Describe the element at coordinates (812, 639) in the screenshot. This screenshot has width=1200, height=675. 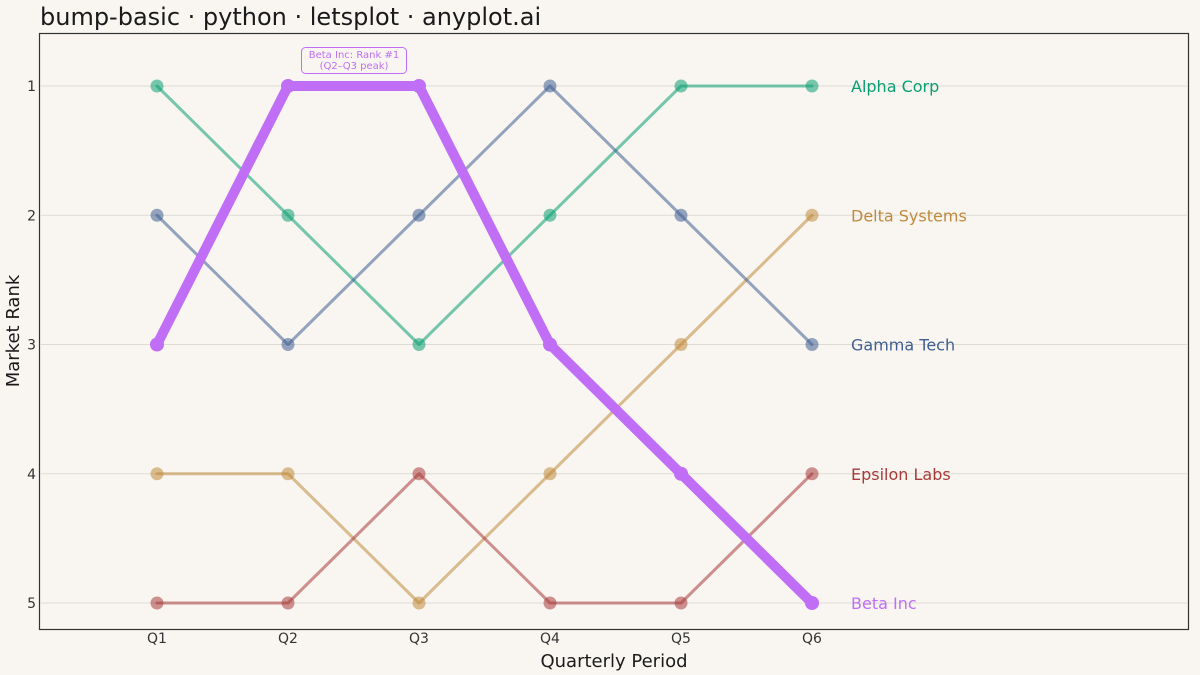
I see `x-tick-label: Q6` at that location.